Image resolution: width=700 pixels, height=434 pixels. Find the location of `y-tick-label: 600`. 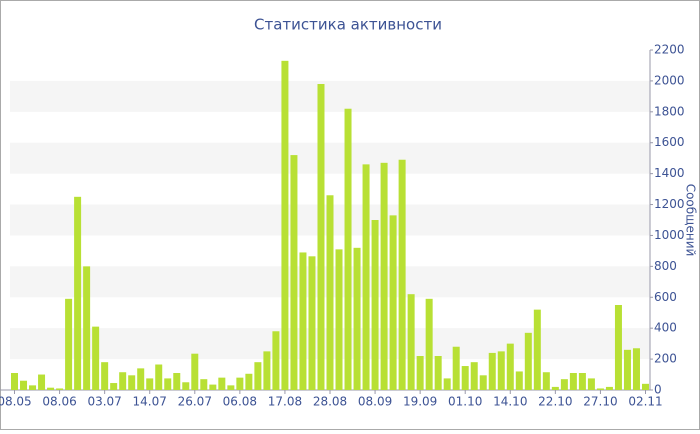

y-tick-label: 600 is located at coordinates (665, 297).